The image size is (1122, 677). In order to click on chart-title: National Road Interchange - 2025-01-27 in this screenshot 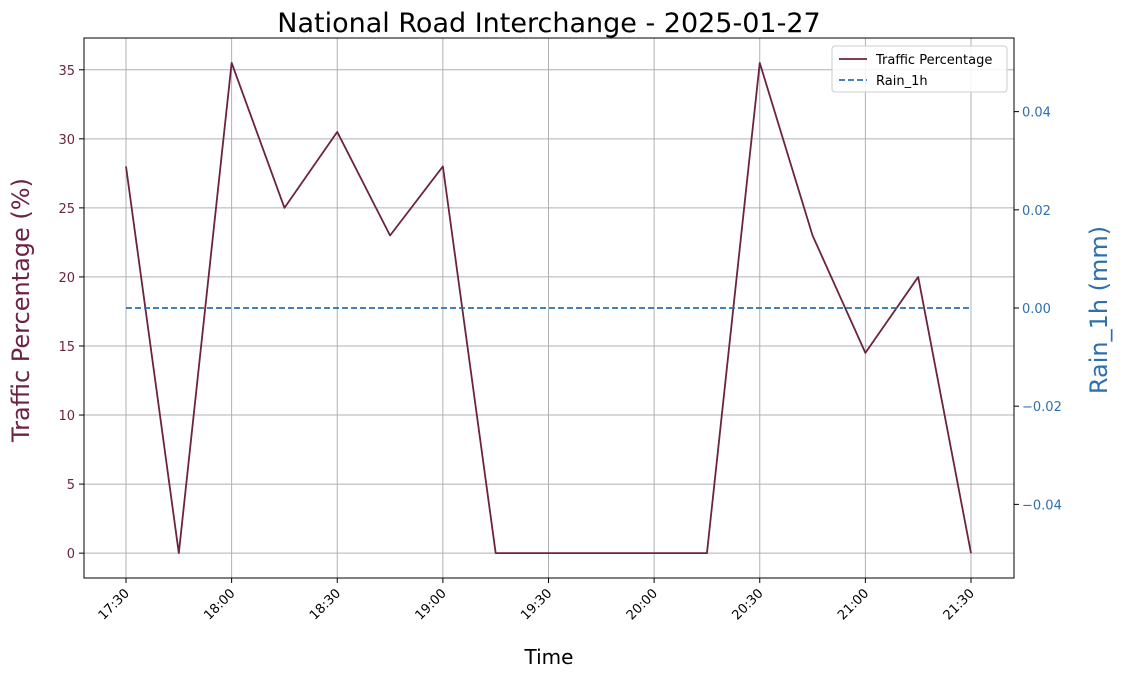, I will do `click(548, 23)`.